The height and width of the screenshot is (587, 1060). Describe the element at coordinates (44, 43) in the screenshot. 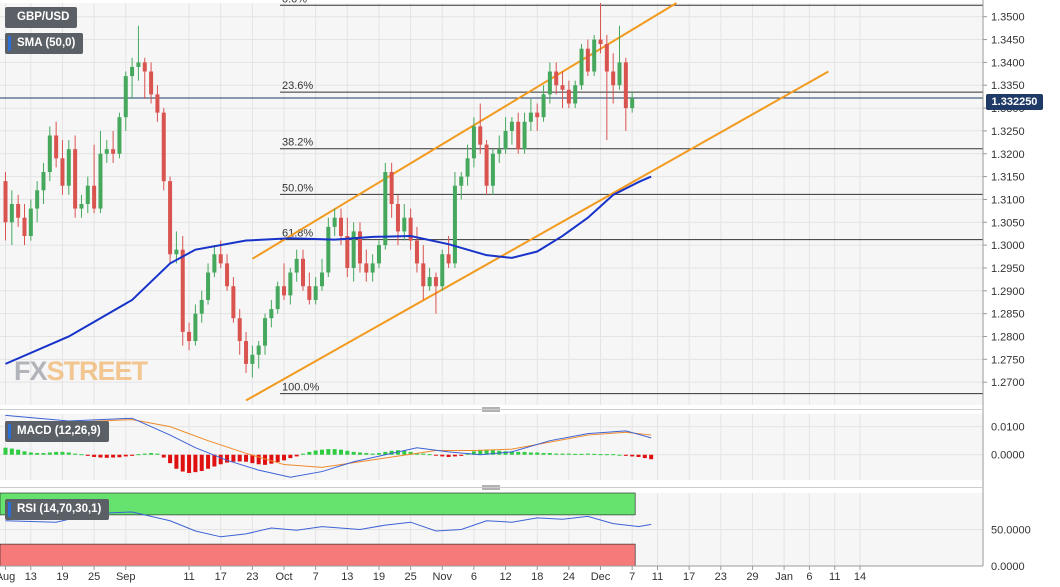

I see `sma-label: SMA (50,0)` at that location.